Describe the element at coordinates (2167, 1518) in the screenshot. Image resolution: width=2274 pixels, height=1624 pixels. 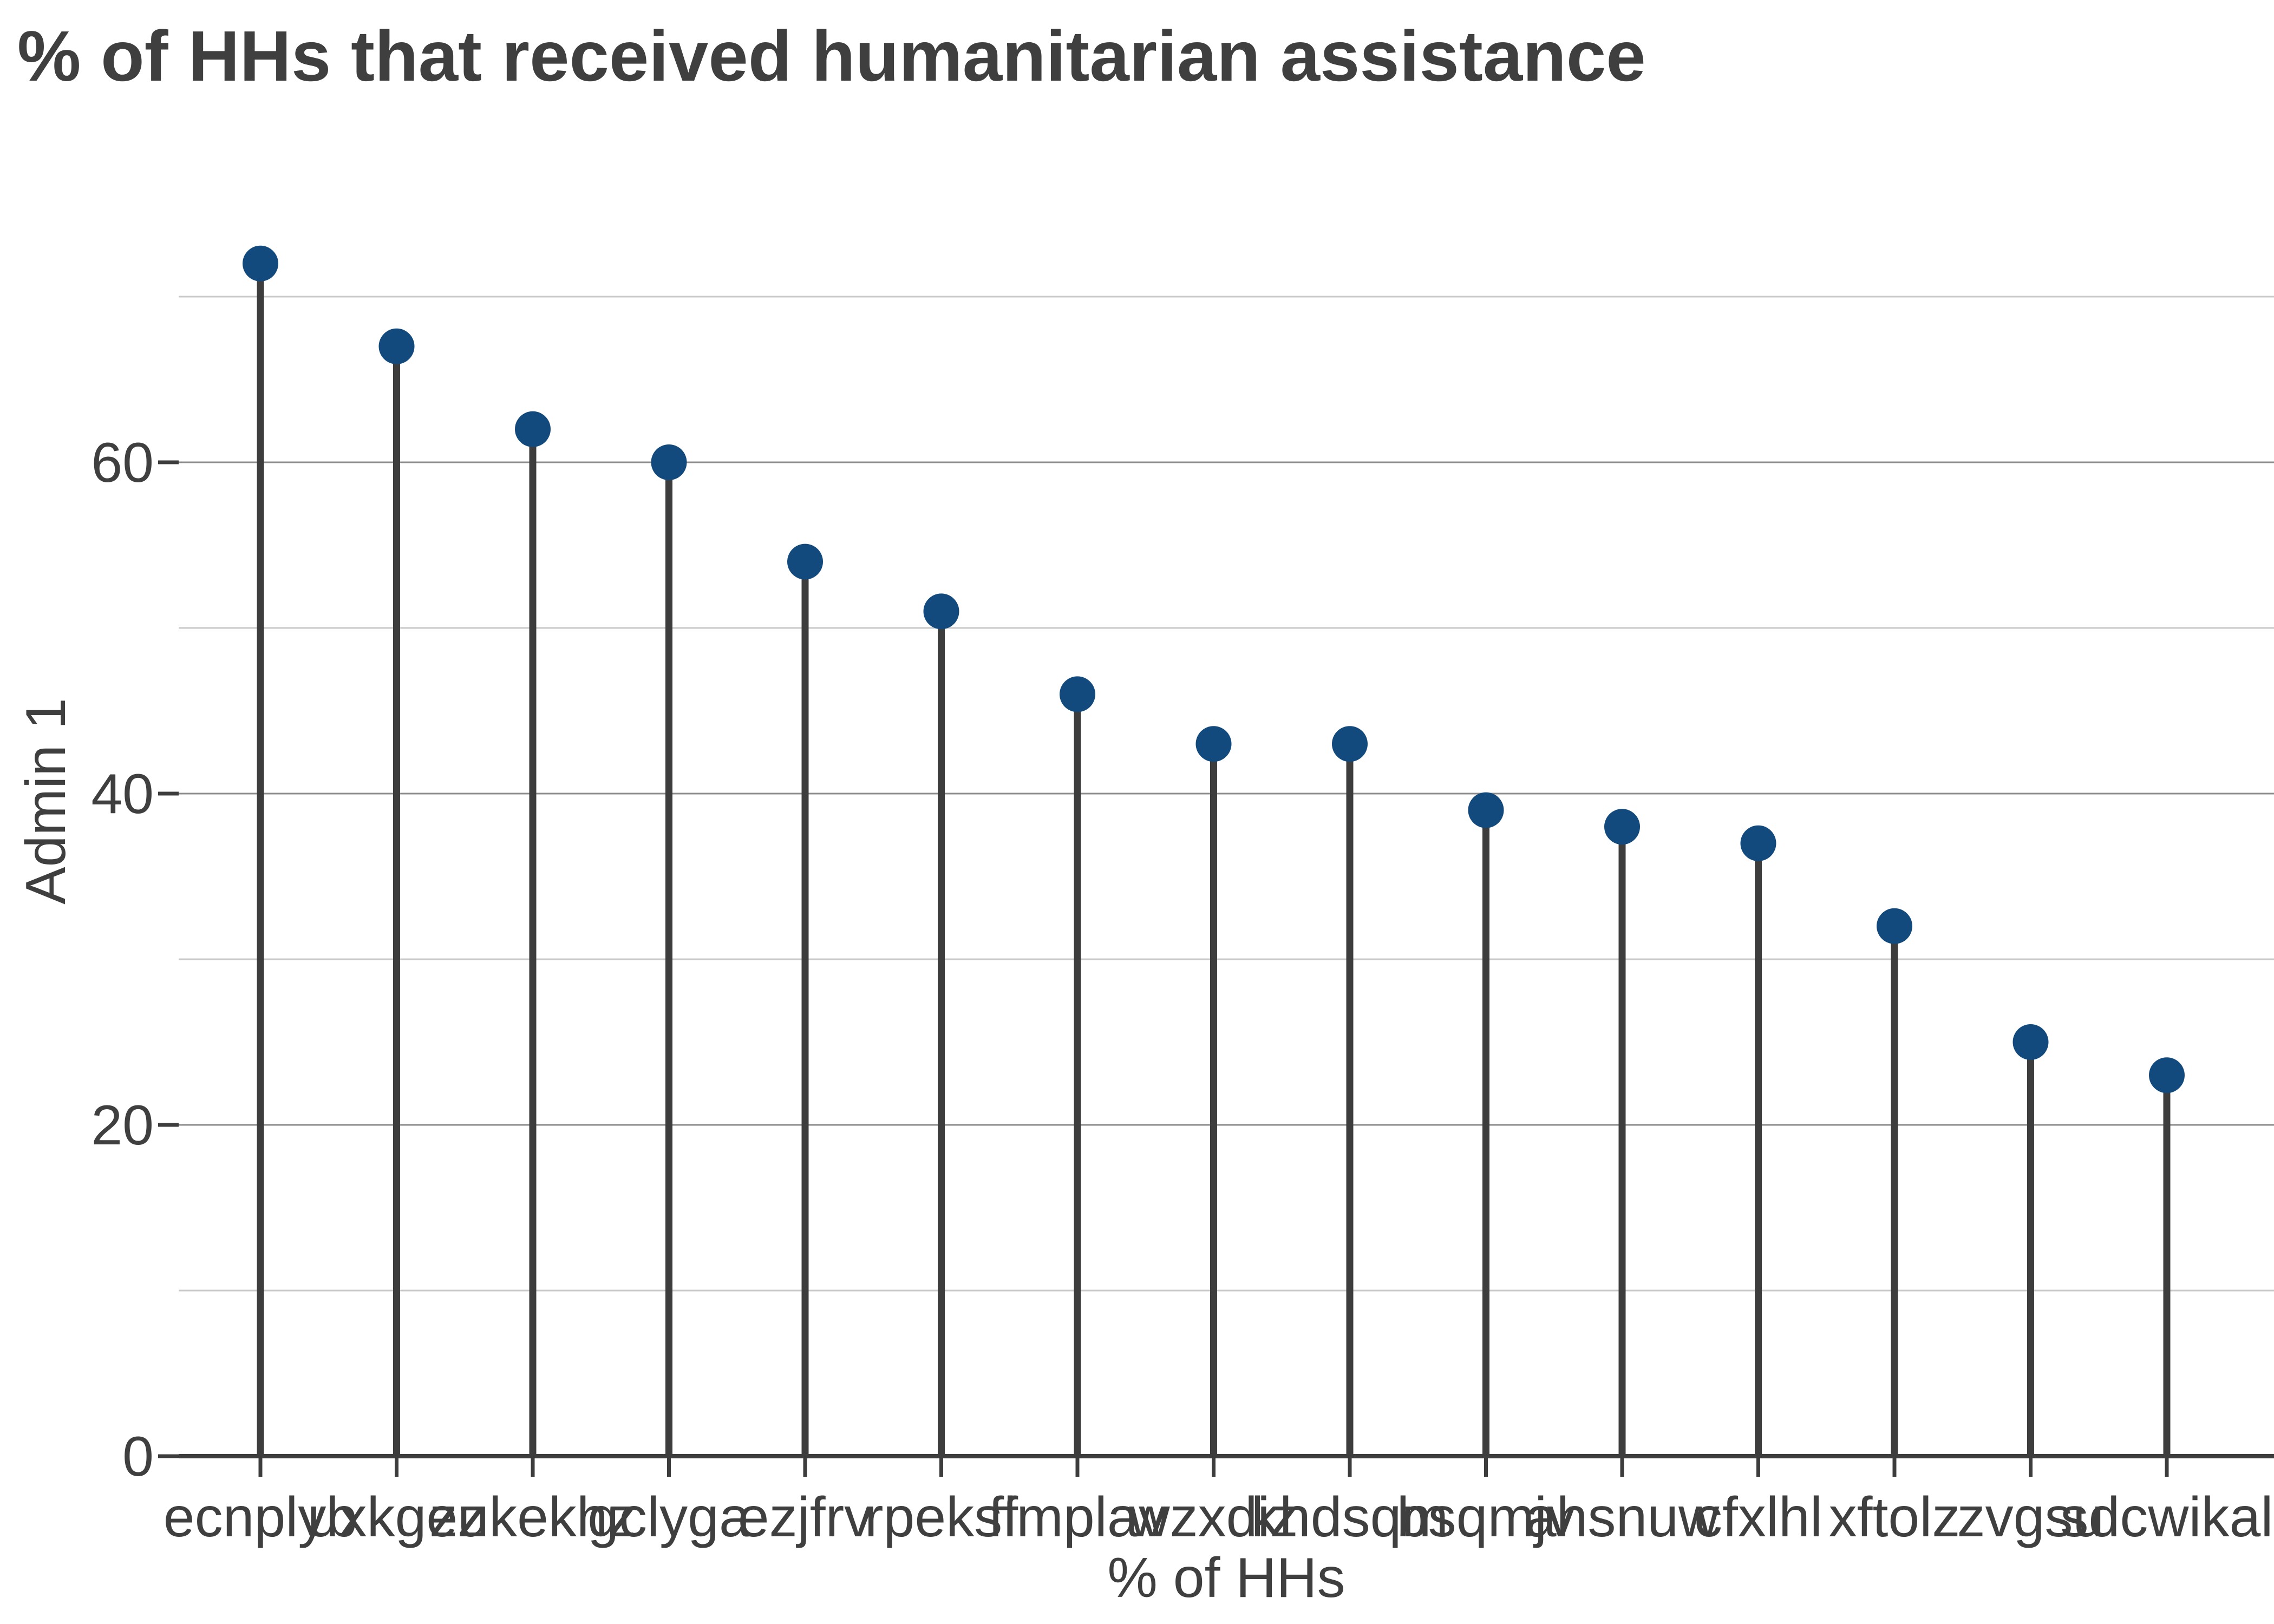
I see `x-category-label: sdcwikal` at that location.